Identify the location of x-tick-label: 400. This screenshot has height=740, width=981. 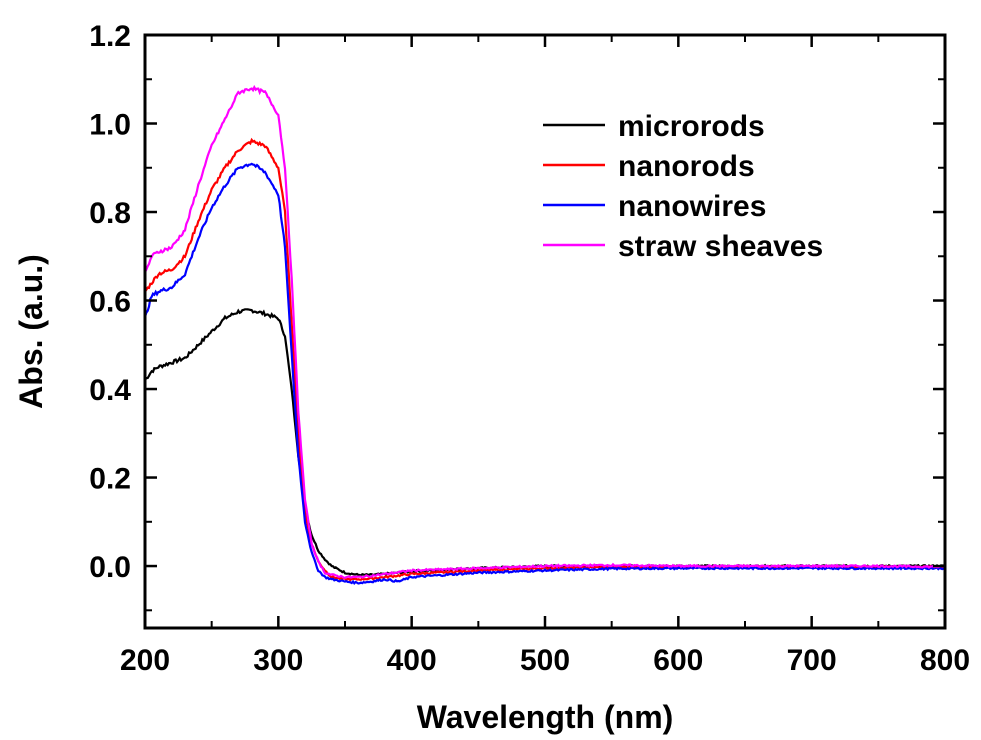
(412, 660).